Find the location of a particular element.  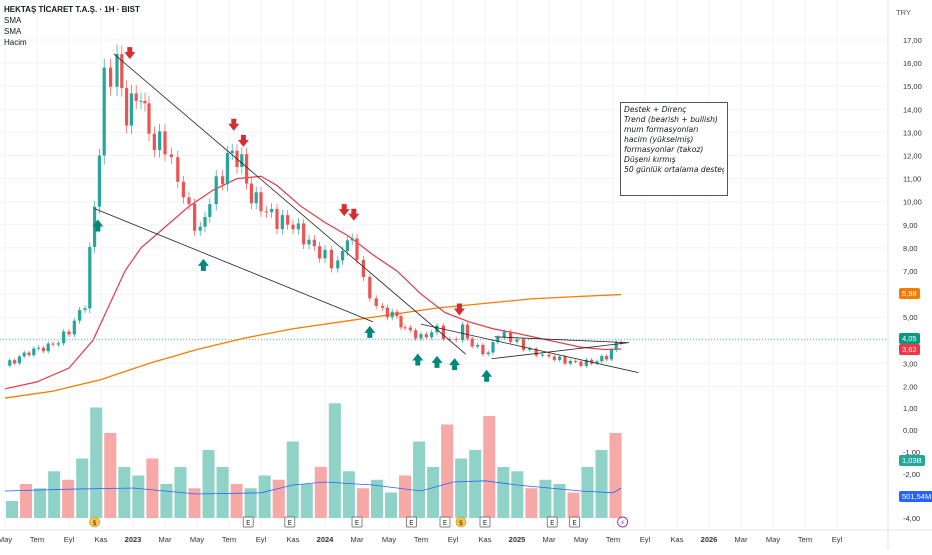

price-badge-last: 4,05 is located at coordinates (909, 338).